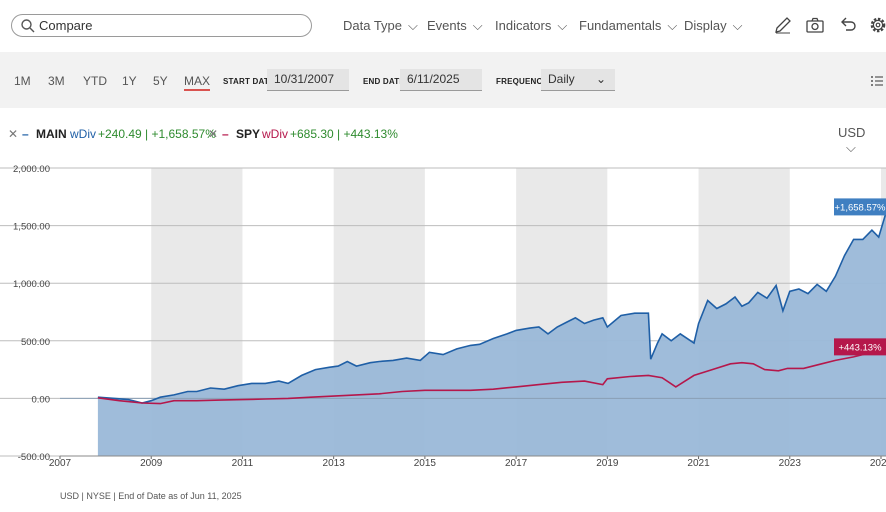 This screenshot has width=886, height=512. Describe the element at coordinates (275, 134) in the screenshot. I see `spy-legend-div: wDiv` at that location.